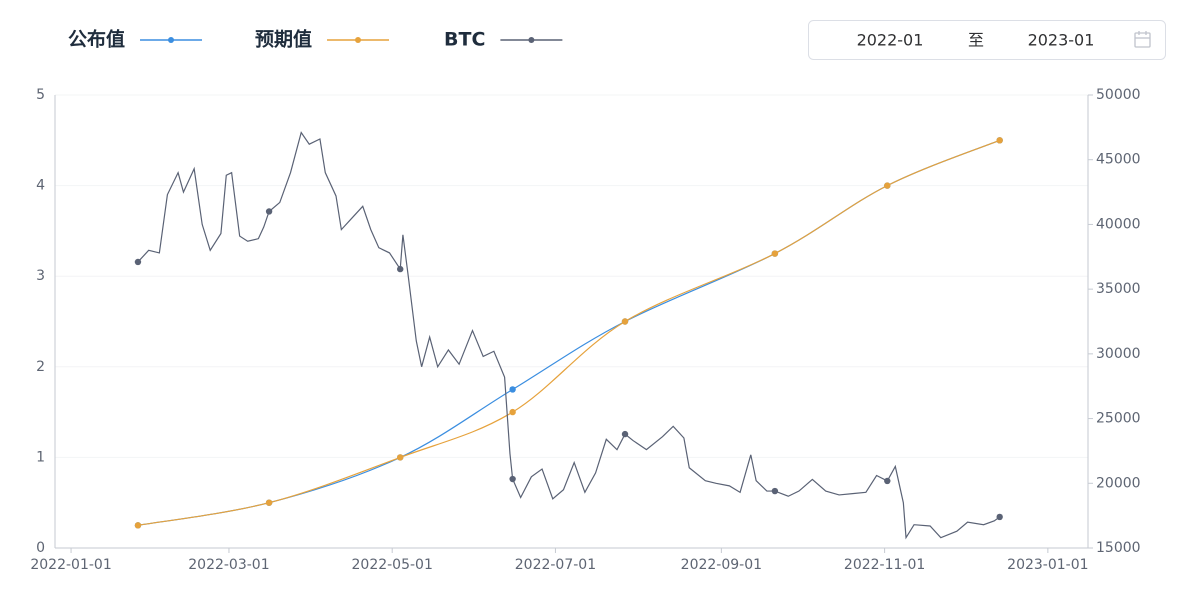 The height and width of the screenshot is (607, 1186). What do you see at coordinates (40, 367) in the screenshot?
I see `y-tick-label: 2` at bounding box center [40, 367].